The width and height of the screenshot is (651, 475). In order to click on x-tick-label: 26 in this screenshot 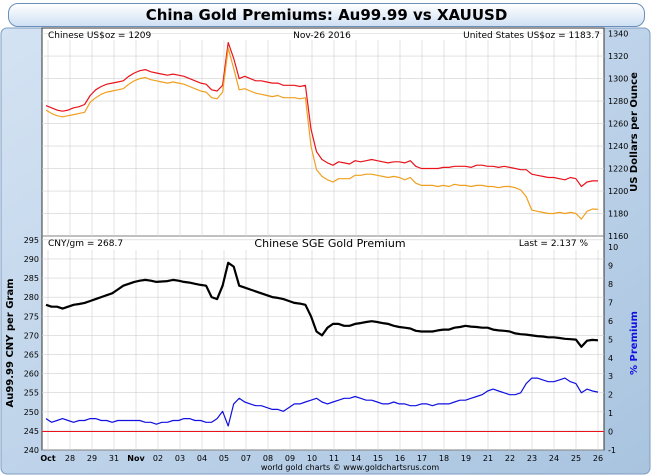, I will do `click(598, 458)`.